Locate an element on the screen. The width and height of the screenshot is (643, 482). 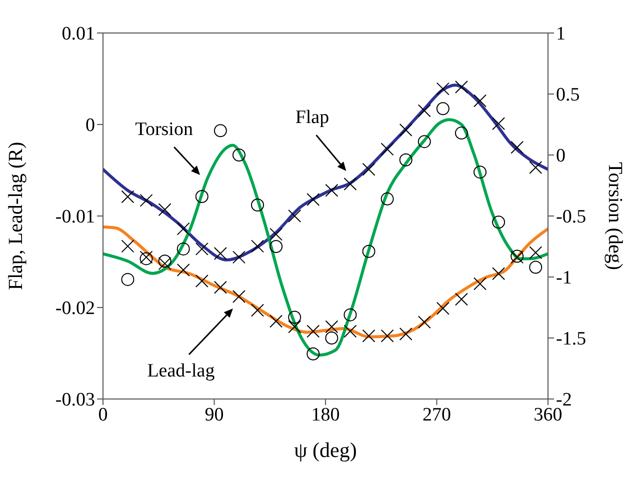
y2-tick-label: 0 is located at coordinates (561, 156).